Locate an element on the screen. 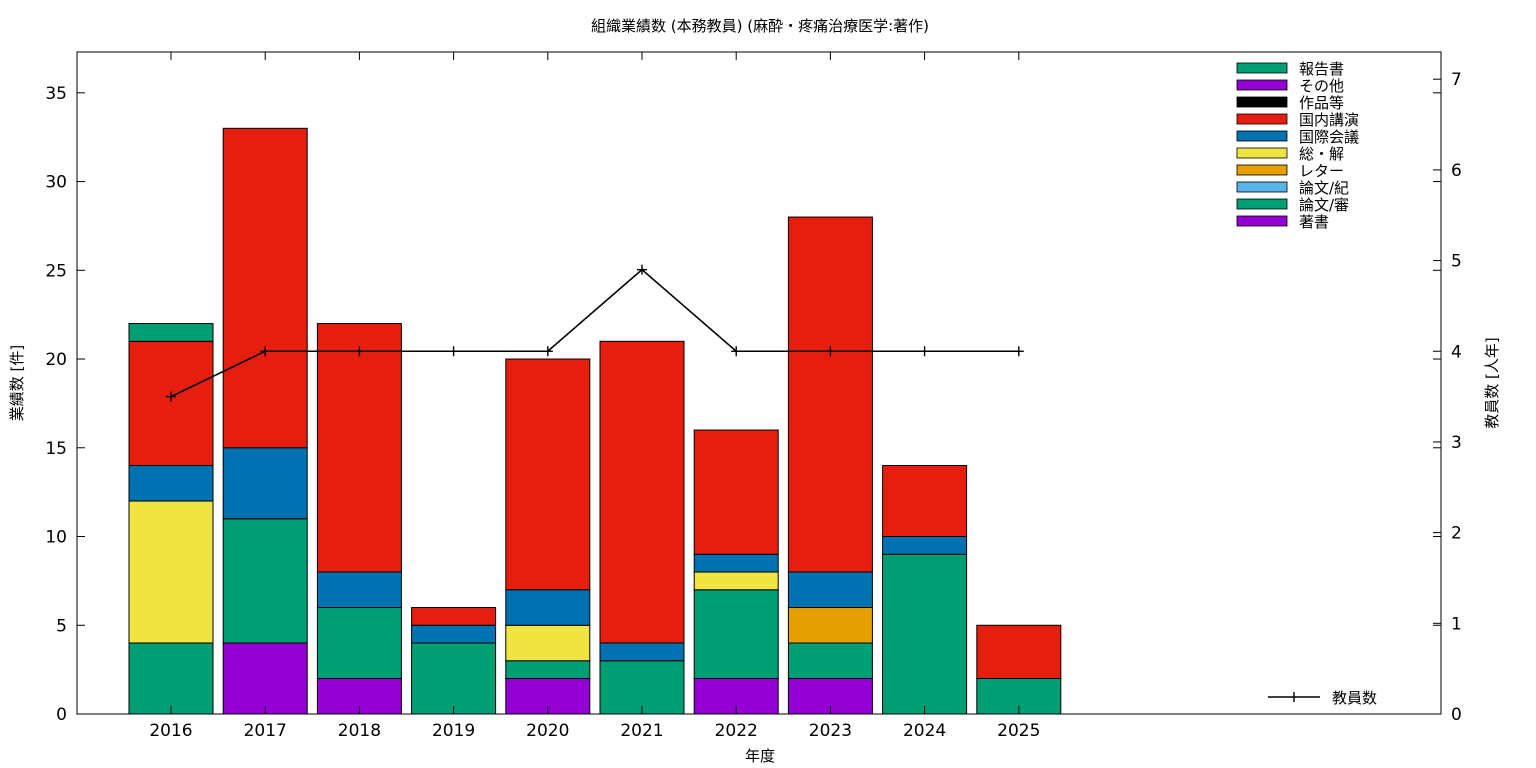 This screenshot has height=768, width=1536. y-tick-label-30: 30 is located at coordinates (56, 183).